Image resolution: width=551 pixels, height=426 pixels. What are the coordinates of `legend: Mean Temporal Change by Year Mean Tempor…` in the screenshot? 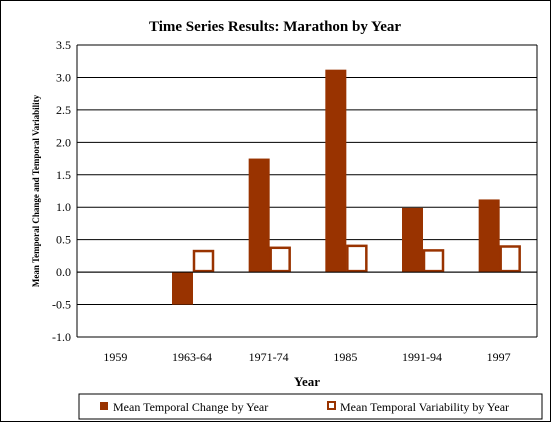 It's located at (310, 406).